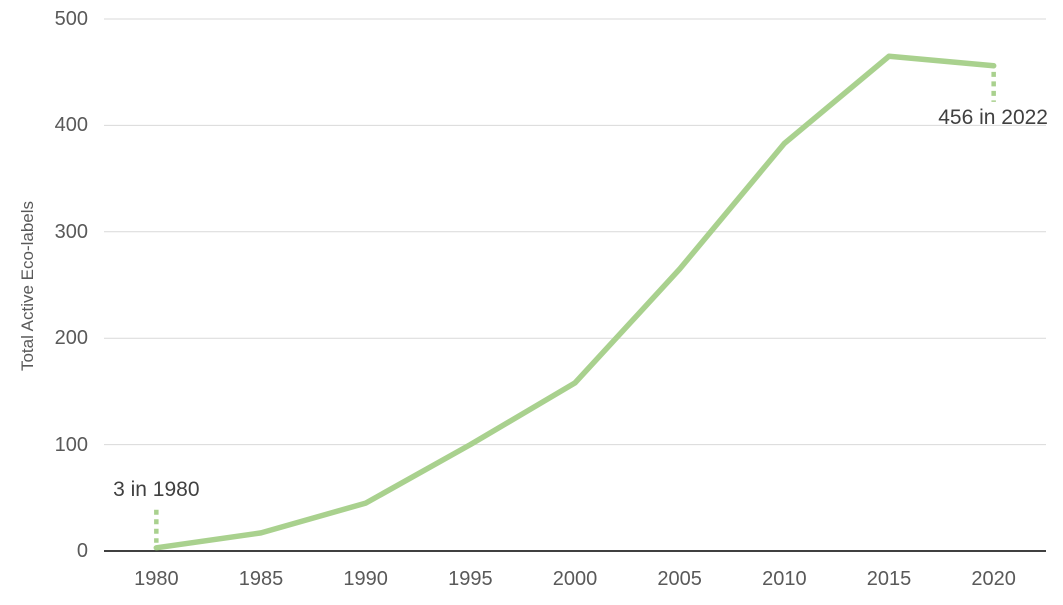 The image size is (1063, 605). Describe the element at coordinates (71, 231) in the screenshot. I see `y-tick-label-300: 300` at that location.